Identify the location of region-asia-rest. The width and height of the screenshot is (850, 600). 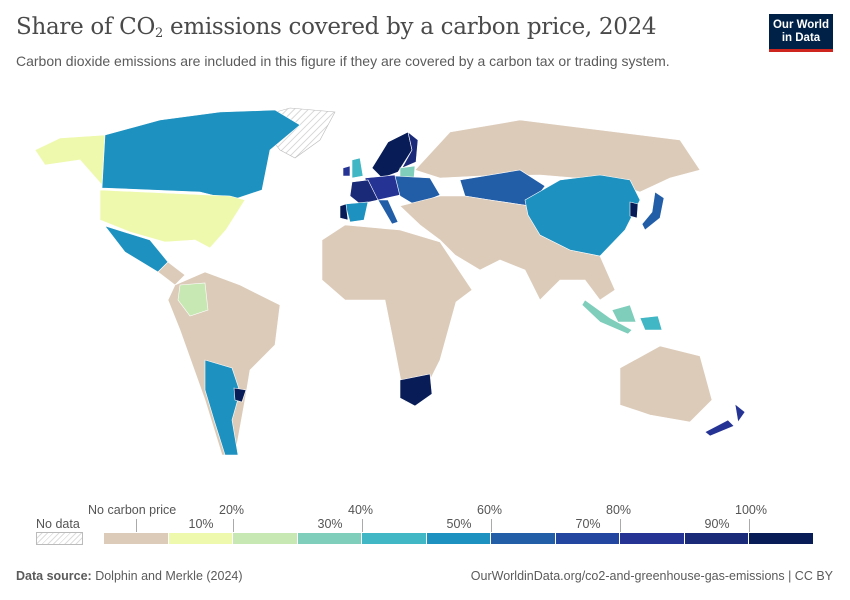
(507, 248).